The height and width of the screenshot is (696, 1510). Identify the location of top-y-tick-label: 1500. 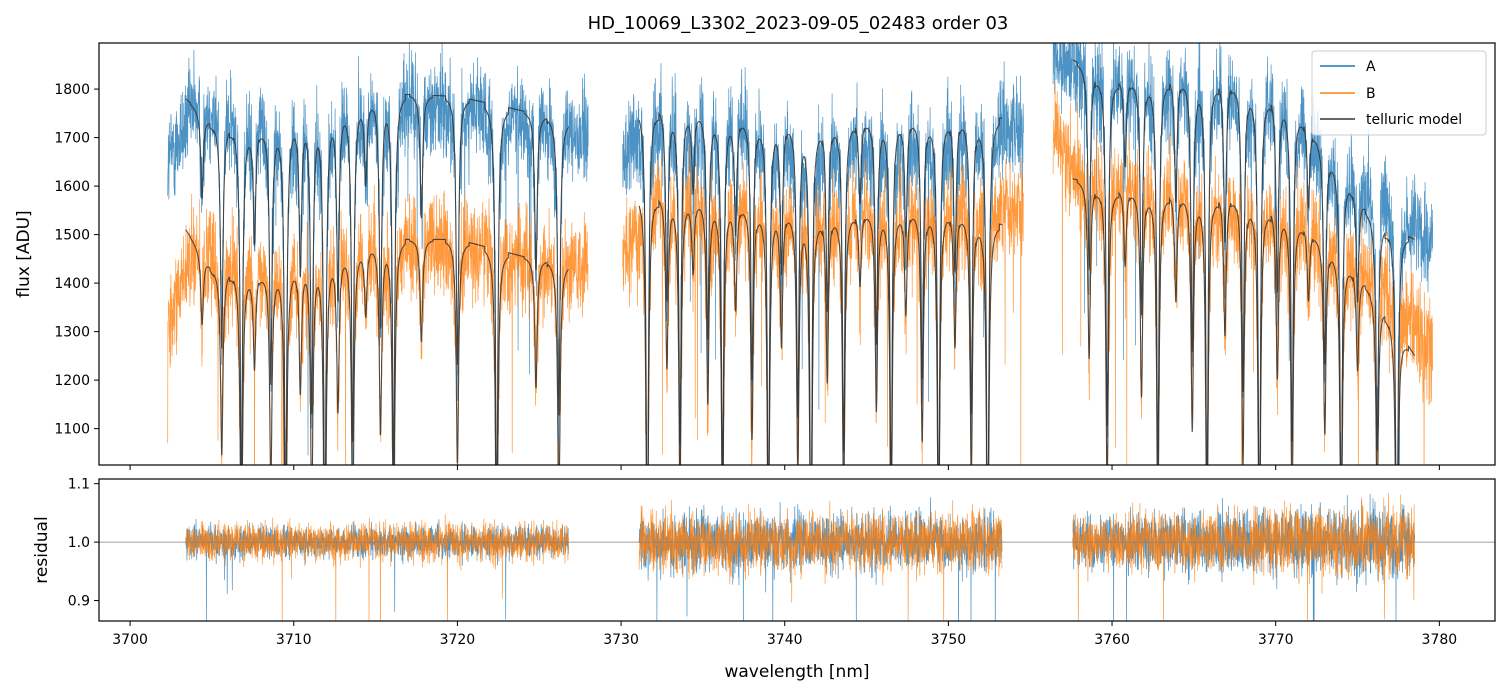
(72, 236).